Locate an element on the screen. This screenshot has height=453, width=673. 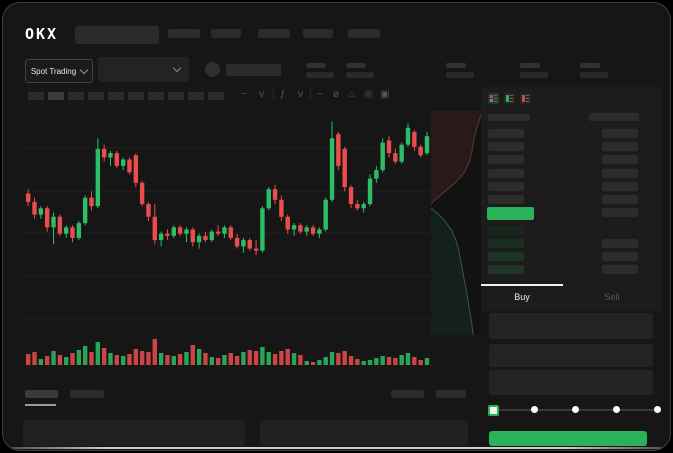
fullscreen-icon: ▣ is located at coordinates (385, 94).